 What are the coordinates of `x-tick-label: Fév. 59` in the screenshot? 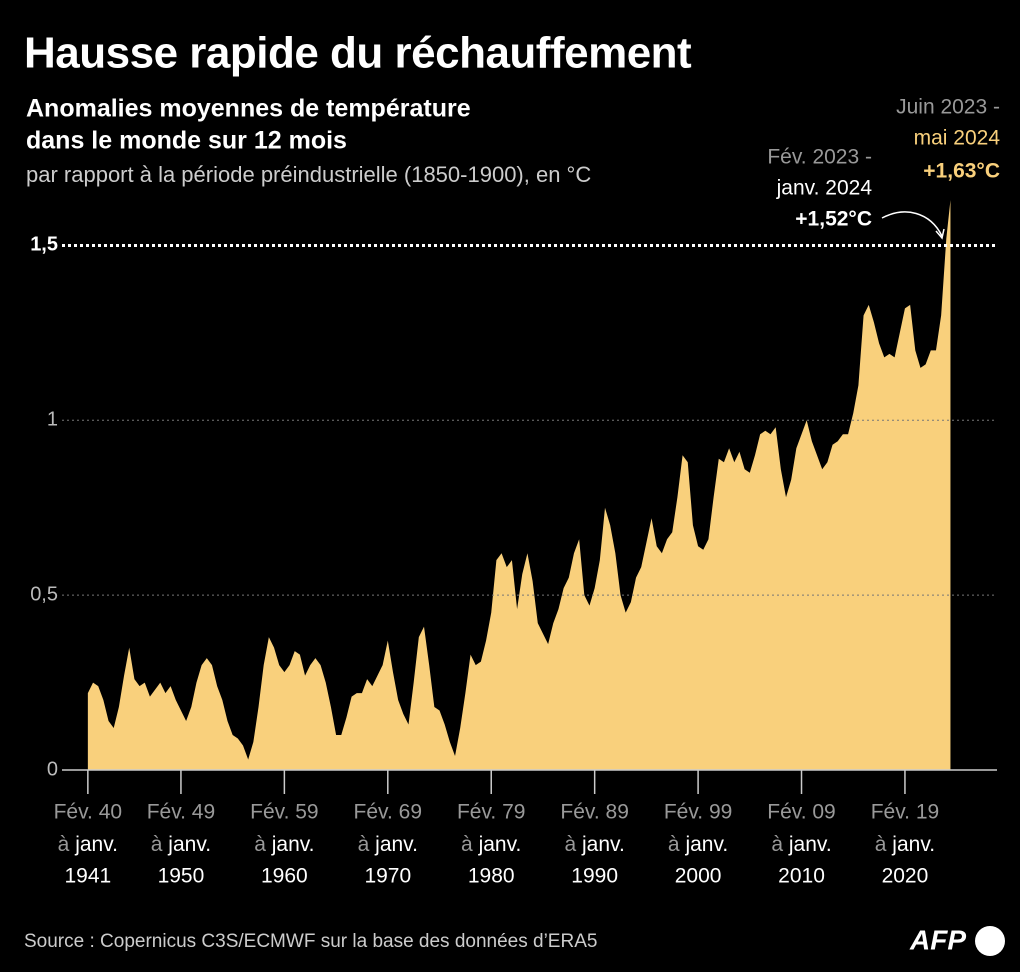 It's located at (284, 812).